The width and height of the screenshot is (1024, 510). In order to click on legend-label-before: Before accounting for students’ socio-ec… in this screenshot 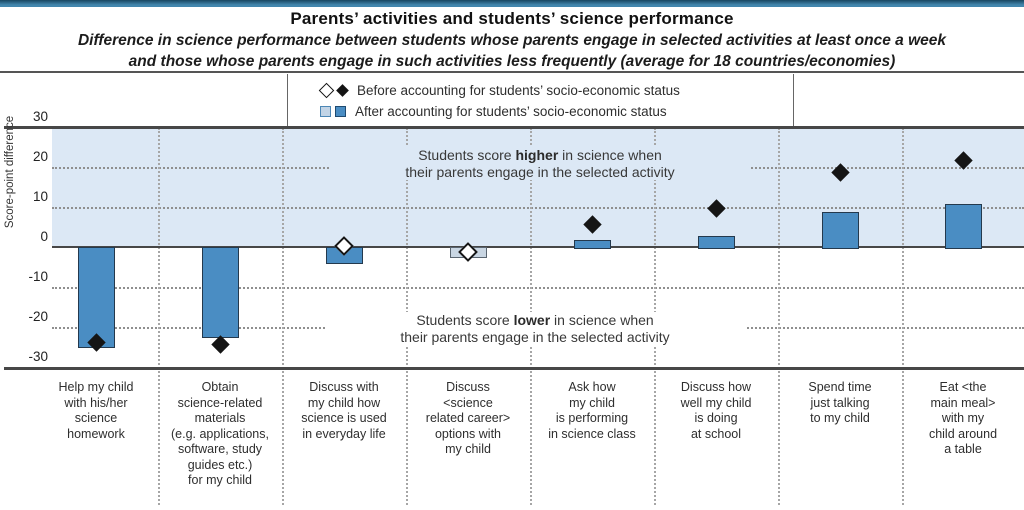, I will do `click(518, 90)`.